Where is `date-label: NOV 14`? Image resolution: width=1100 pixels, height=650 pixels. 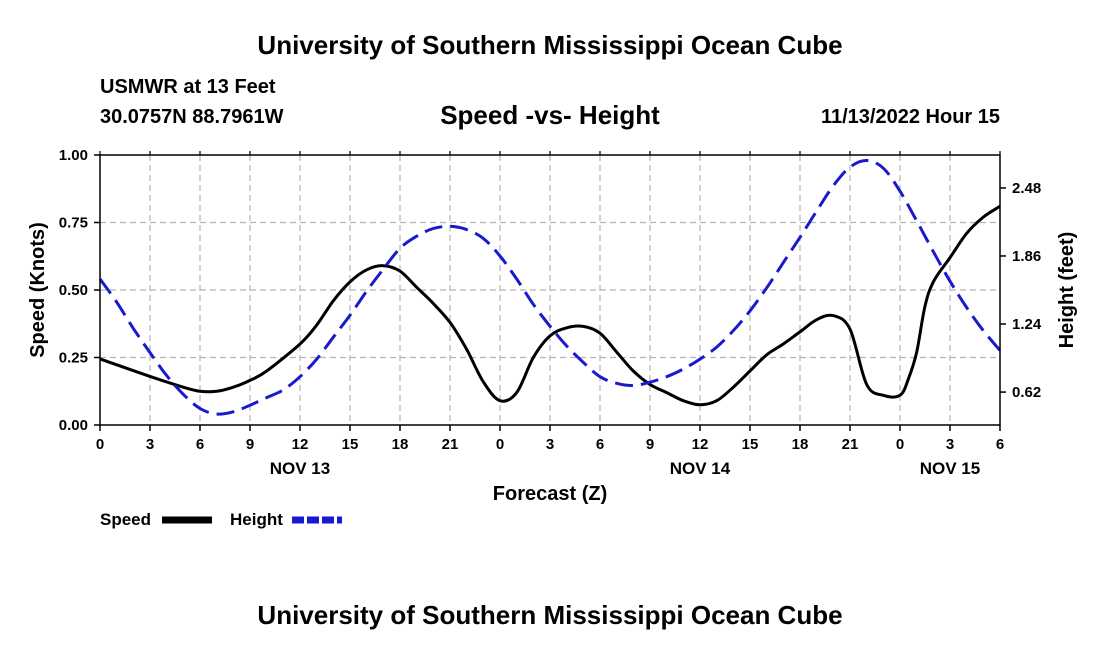 date-label: NOV 14 is located at coordinates (700, 468).